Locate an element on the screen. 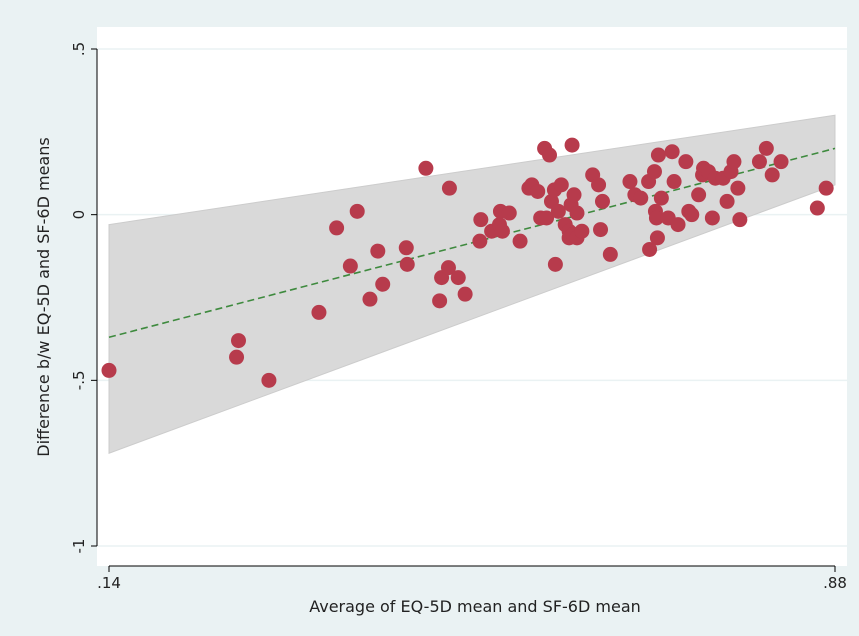  x-tick-label: .88 is located at coordinates (835, 583).